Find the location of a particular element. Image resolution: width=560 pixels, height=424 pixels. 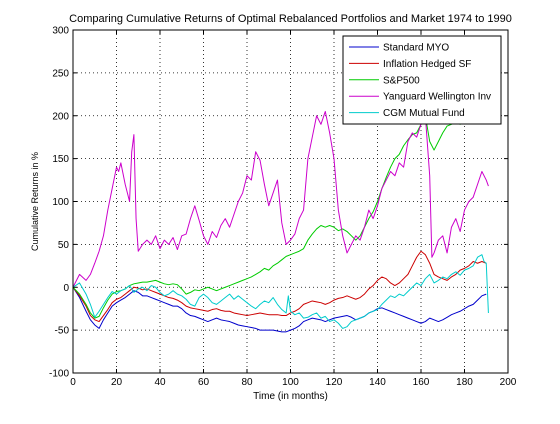

x-tick-label: 100 is located at coordinates (290, 382).